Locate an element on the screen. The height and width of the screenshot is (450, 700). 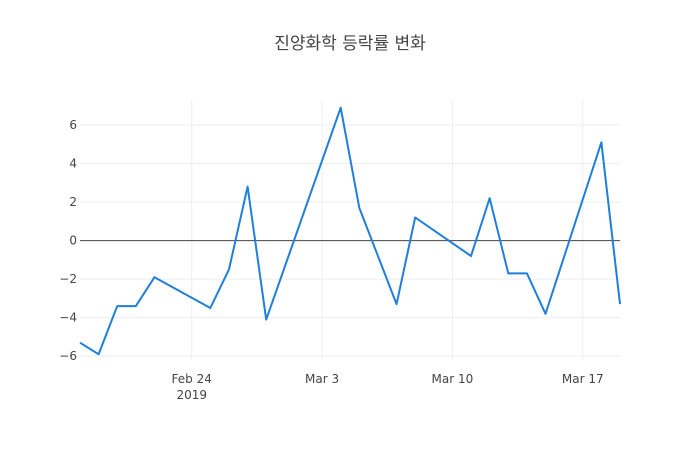
y-tick-label: 2 is located at coordinates (73, 202).